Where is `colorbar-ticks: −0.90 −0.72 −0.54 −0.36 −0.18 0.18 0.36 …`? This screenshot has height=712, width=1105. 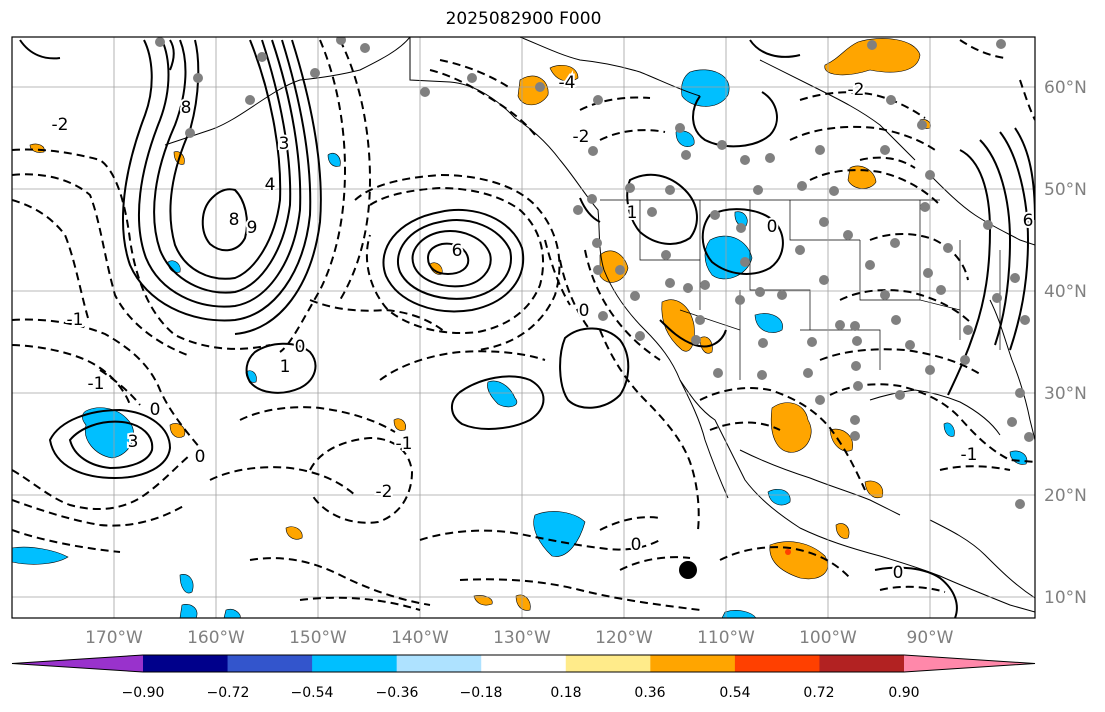
colorbar-ticks: −0.90 −0.72 −0.54 −0.36 −0.18 0.18 0.36 … is located at coordinates (521, 693).